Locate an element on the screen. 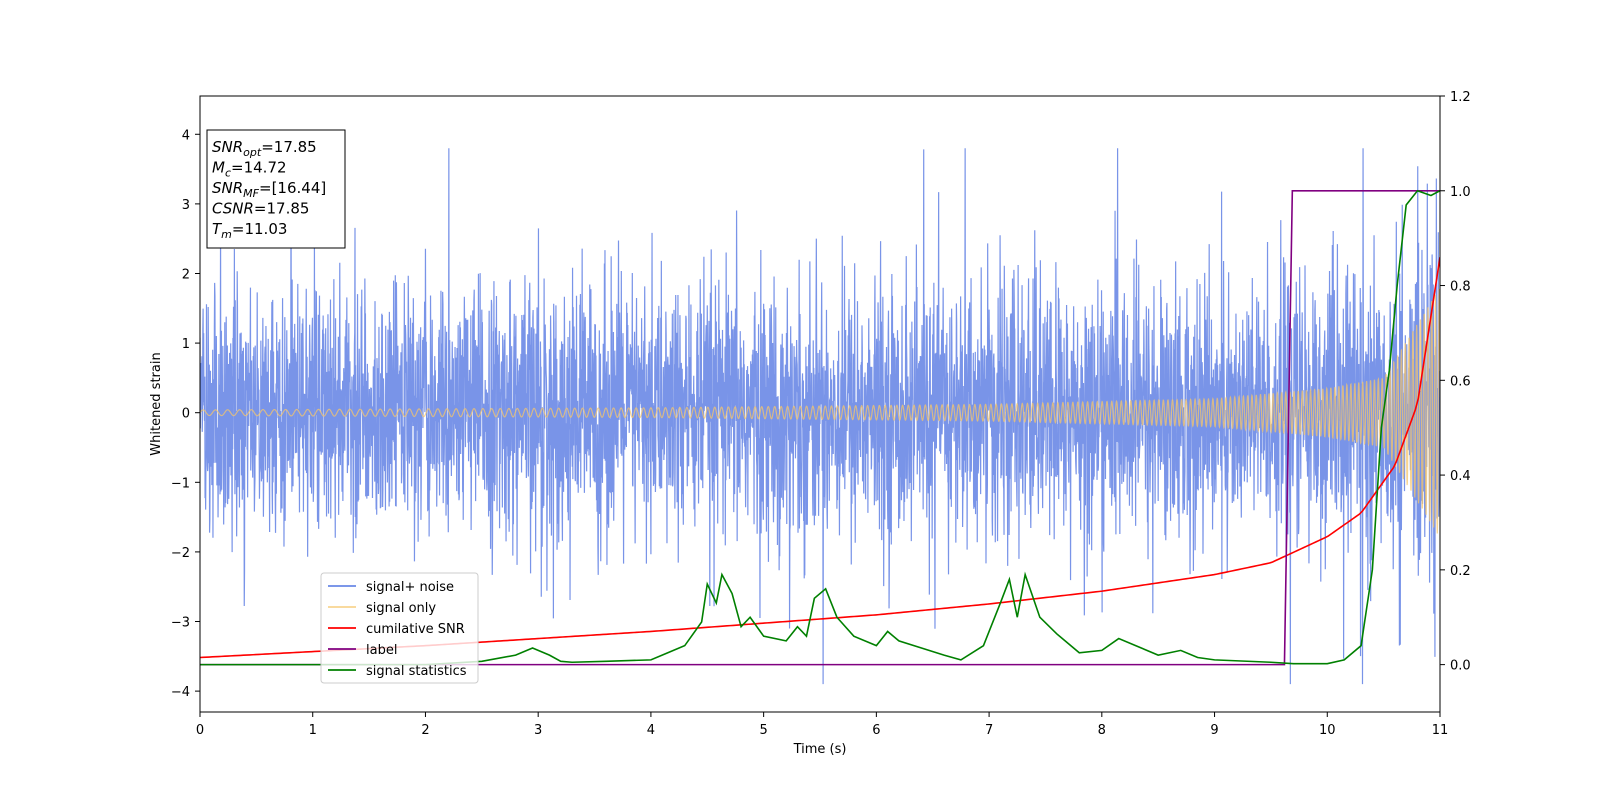  y2-tick-label: 0.6 is located at coordinates (1460, 381).